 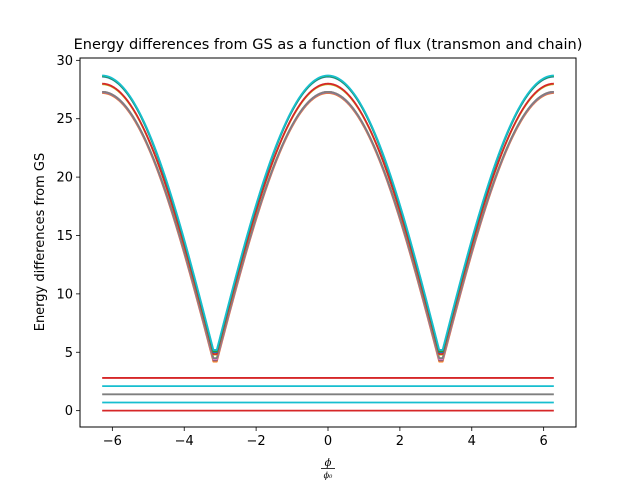 I want to click on y-axis-label: Energy differences from GS, so click(x=40, y=242).